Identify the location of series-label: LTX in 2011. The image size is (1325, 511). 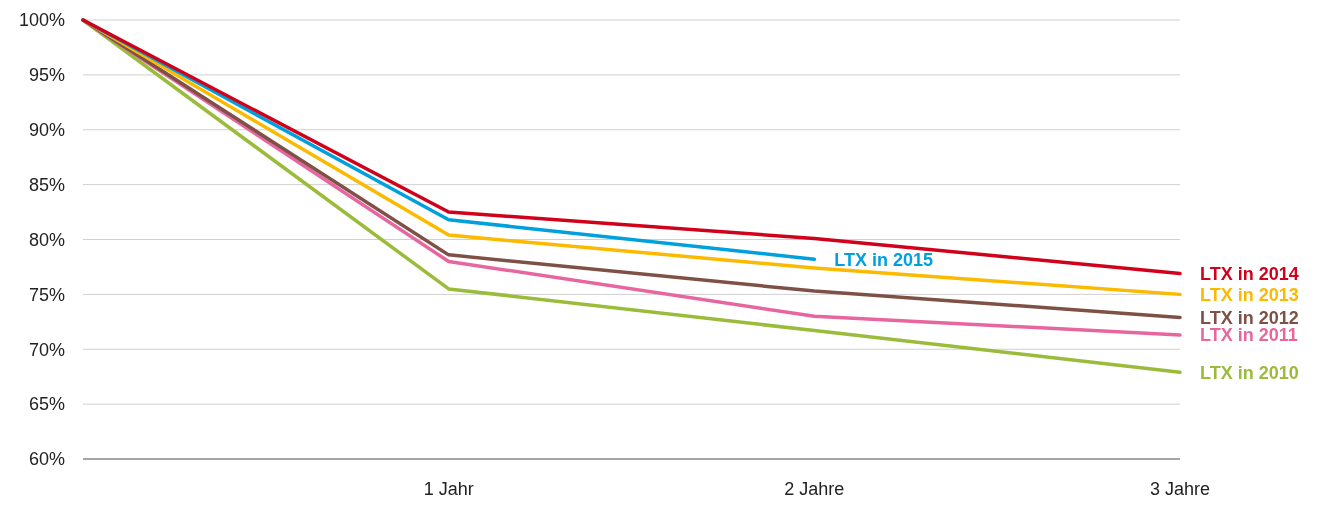
(1249, 335).